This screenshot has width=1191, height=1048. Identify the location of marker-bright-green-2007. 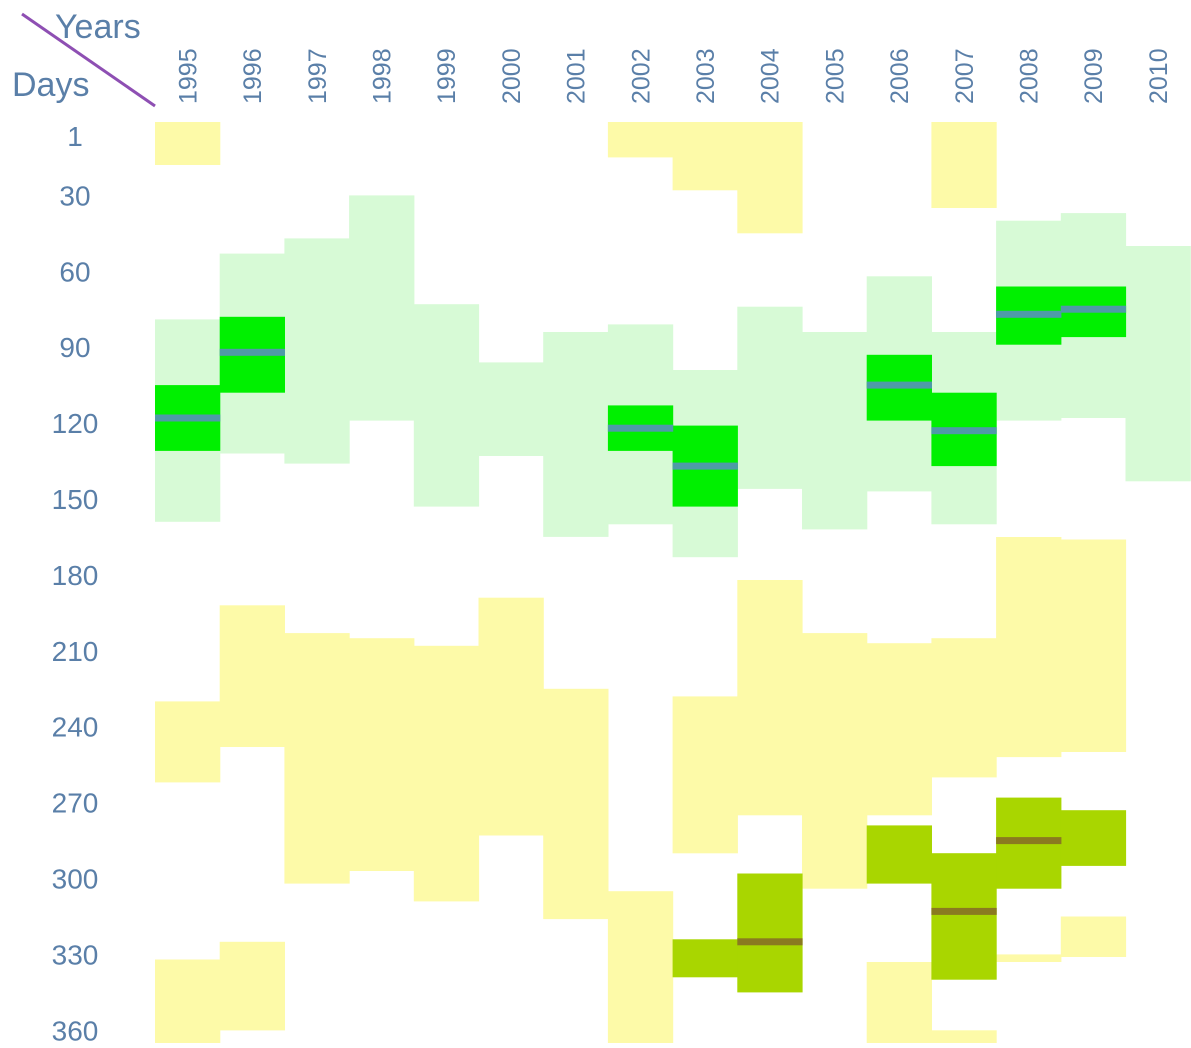
(964, 431).